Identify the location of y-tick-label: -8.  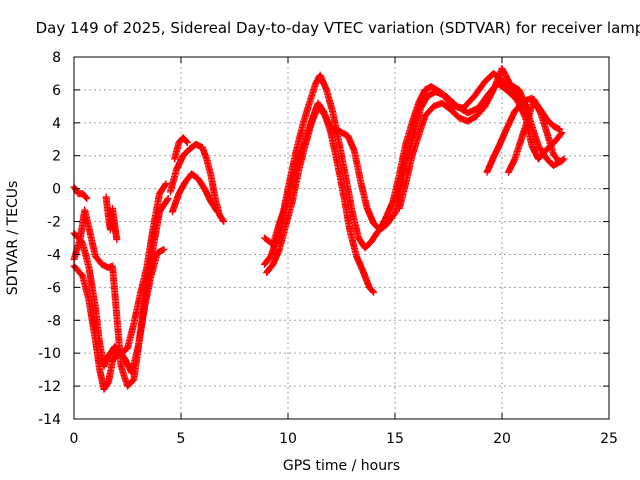
(54, 321).